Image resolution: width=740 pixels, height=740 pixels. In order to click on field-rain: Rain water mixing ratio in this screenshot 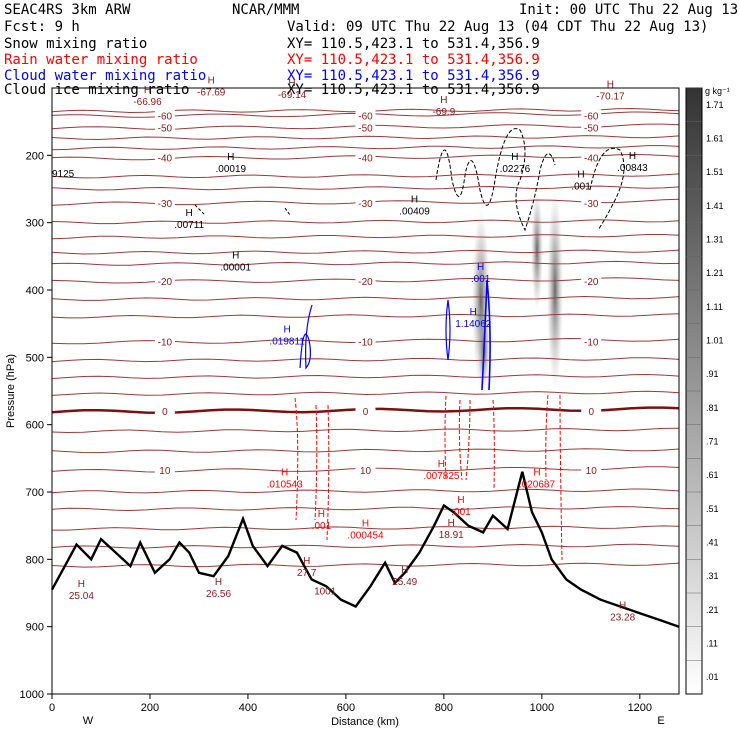, I will do `click(101, 60)`.